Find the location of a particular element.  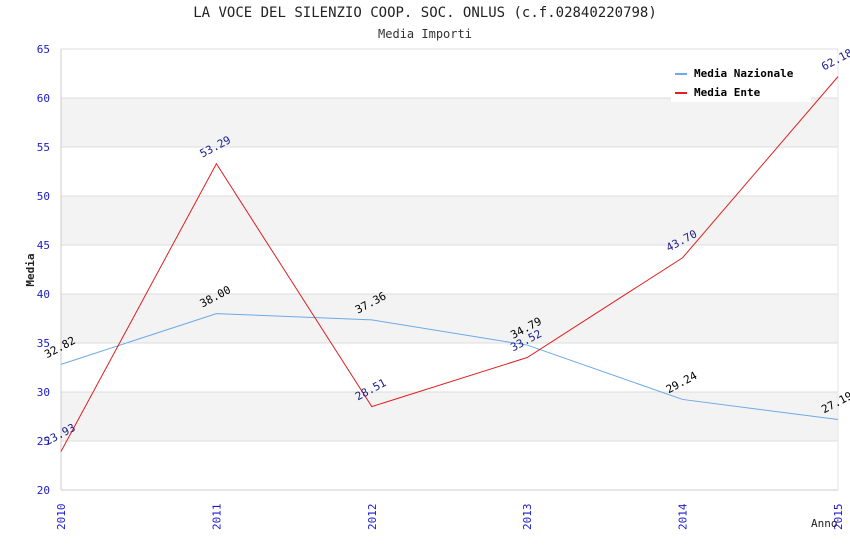

y-tick-label: 35 is located at coordinates (43, 343).